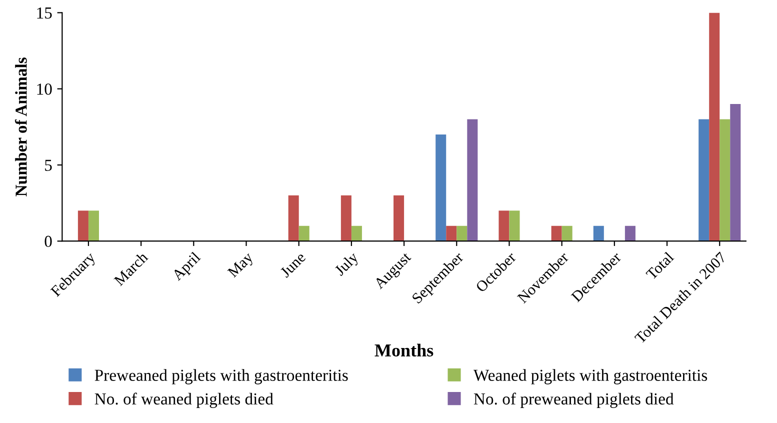  Describe the element at coordinates (48, 242) in the screenshot. I see `y-tick-label: 0` at that location.